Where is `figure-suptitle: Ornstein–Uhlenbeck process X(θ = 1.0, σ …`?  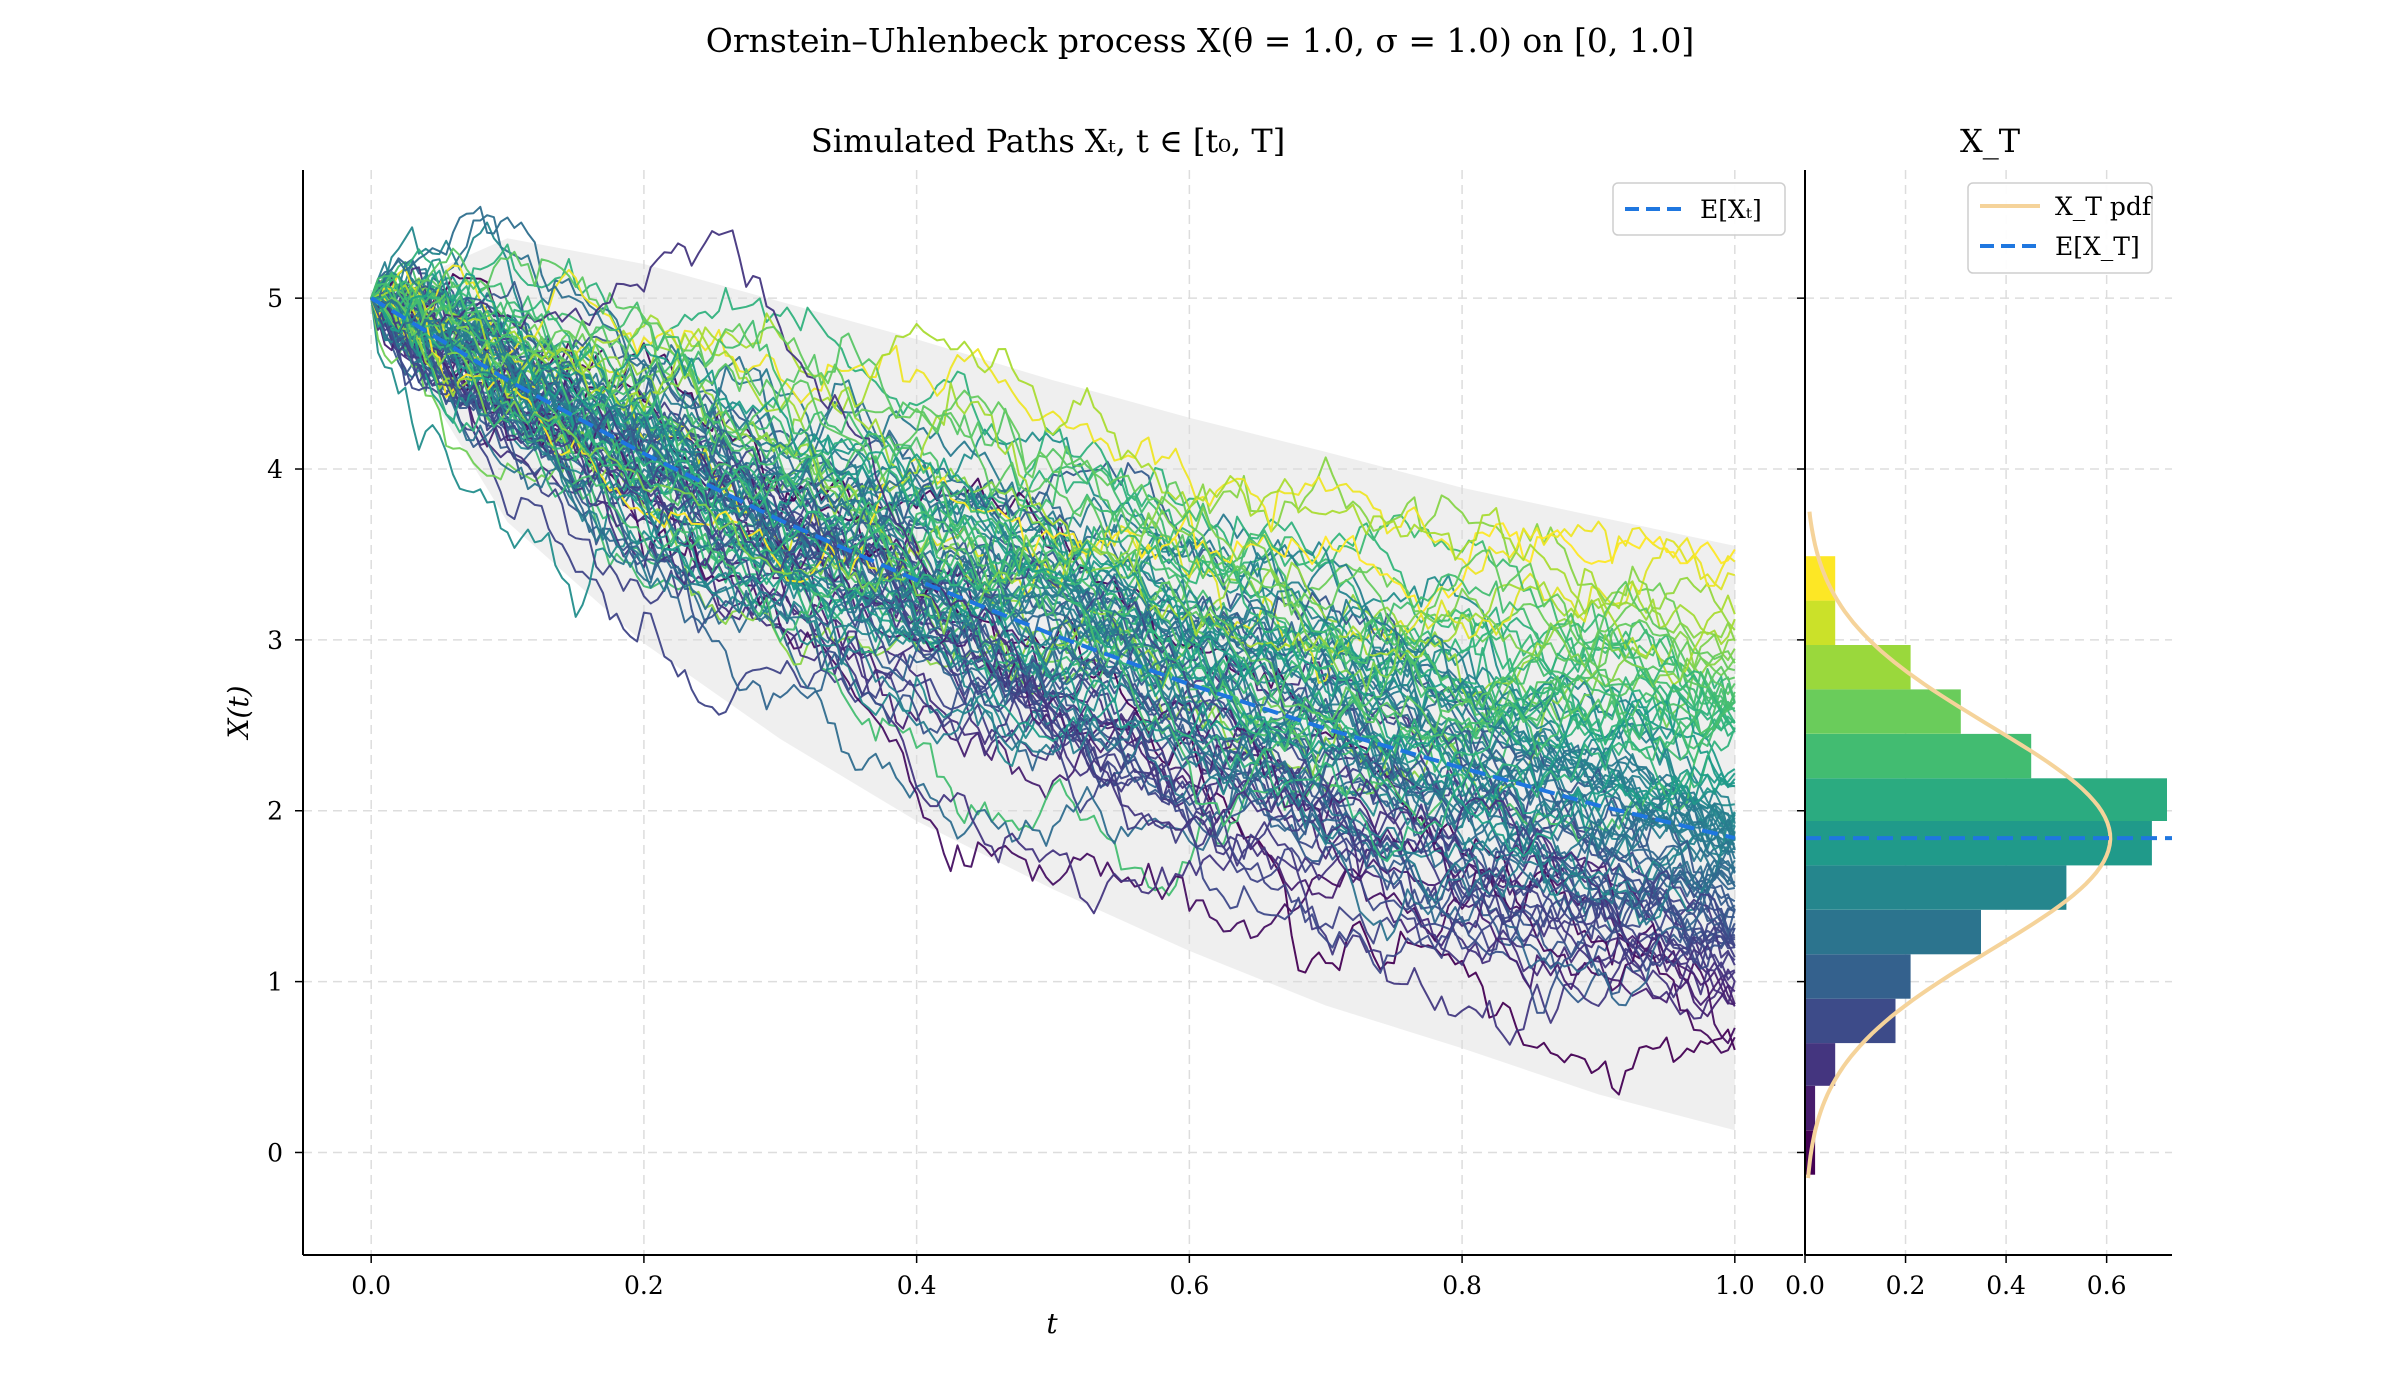 figure-suptitle: Ornstein–Uhlenbeck process X(θ = 1.0, σ … is located at coordinates (1200, 40).